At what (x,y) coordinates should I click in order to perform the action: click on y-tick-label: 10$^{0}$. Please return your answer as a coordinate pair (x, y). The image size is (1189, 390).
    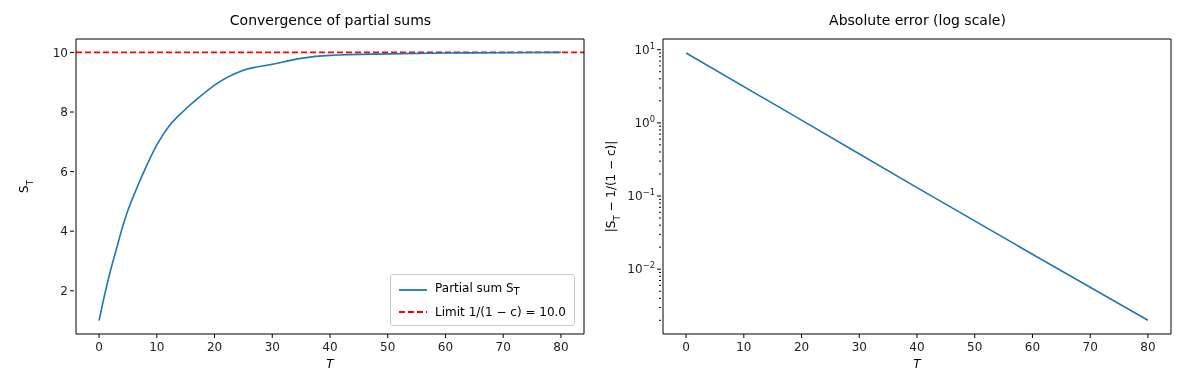
    Looking at the image, I should click on (644, 122).